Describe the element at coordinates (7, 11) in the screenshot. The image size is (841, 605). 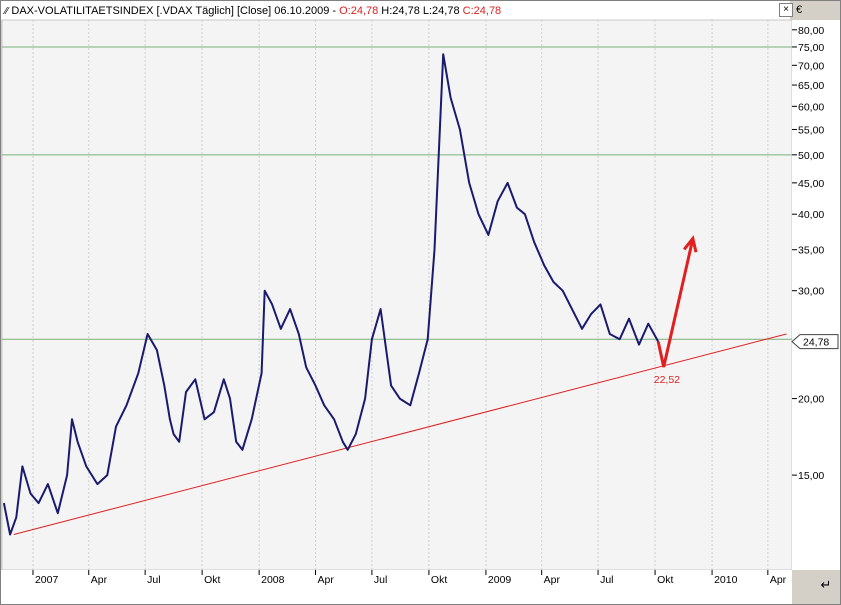
I see `chart-icon: ⁄⁄` at that location.